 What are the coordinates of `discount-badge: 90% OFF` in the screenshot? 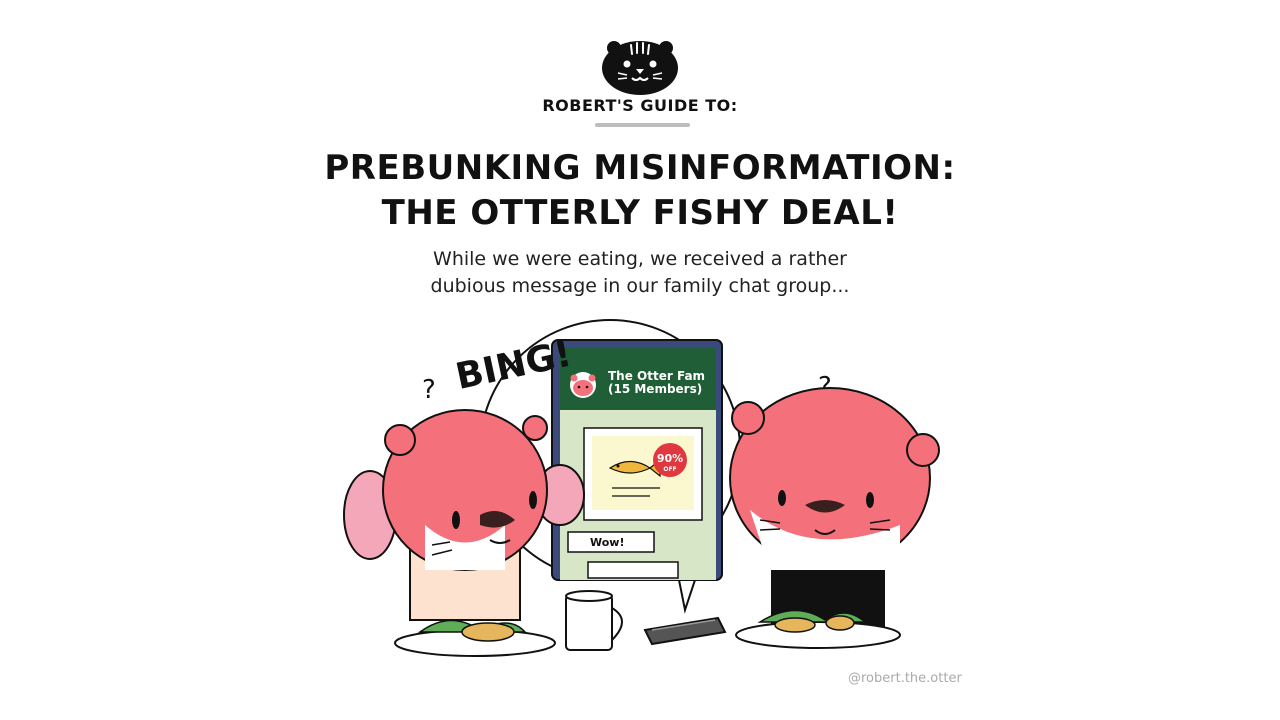 It's located at (670, 460).